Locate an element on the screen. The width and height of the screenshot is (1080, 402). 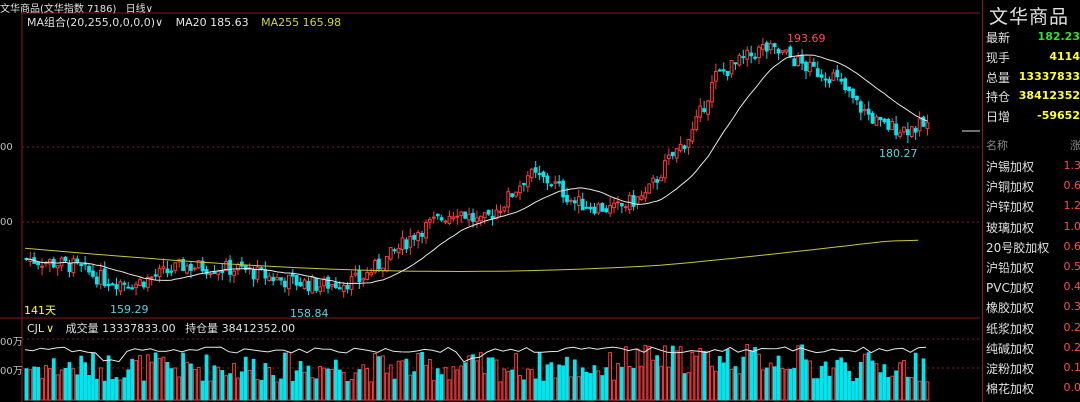
commodity-name: PVC加权 is located at coordinates (1010, 288).